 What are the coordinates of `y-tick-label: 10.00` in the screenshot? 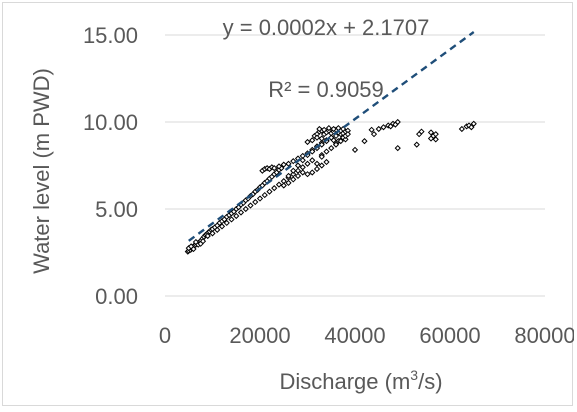 It's located at (110, 122).